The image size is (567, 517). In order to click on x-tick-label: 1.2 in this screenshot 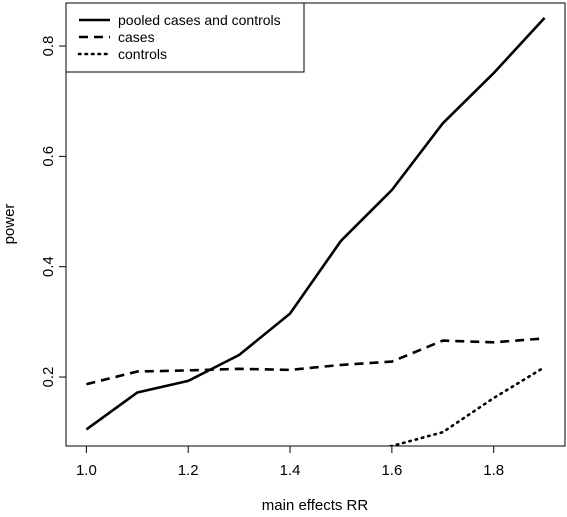, I will do `click(188, 470)`.